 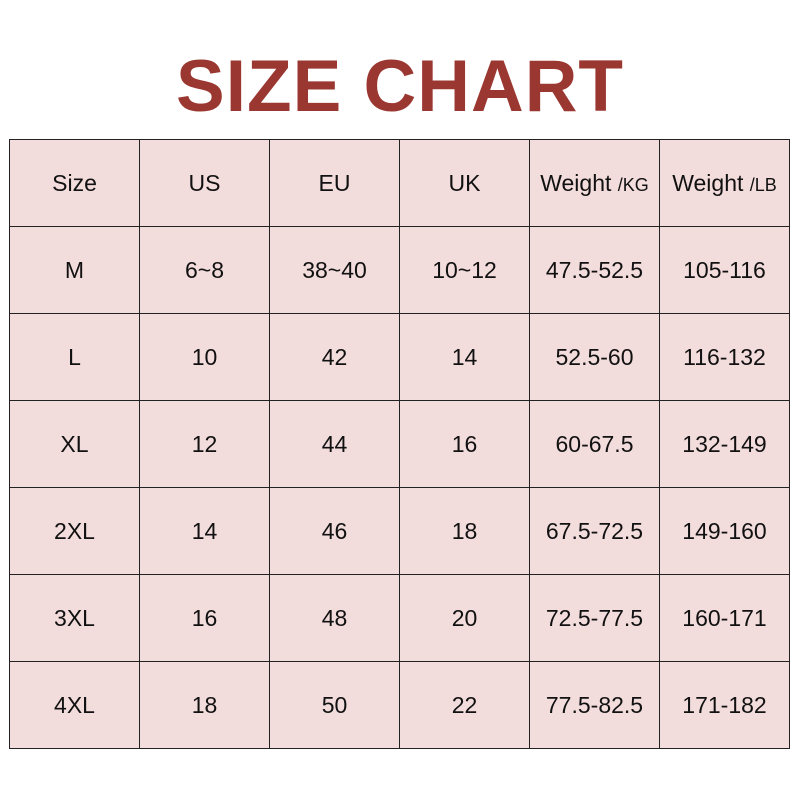 I want to click on table-cell: 52.5-60, so click(x=594, y=357).